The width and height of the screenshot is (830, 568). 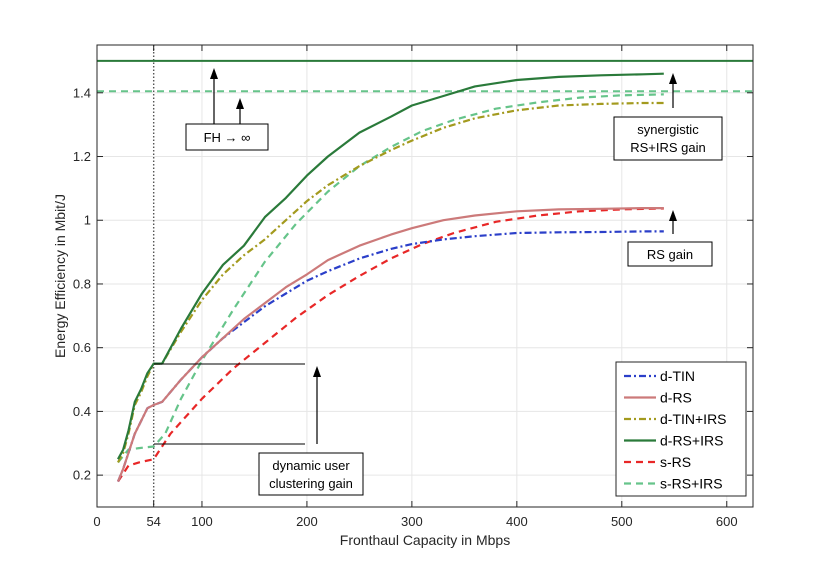 What do you see at coordinates (517, 521) in the screenshot?
I see `x-tick-label-5: 400` at bounding box center [517, 521].